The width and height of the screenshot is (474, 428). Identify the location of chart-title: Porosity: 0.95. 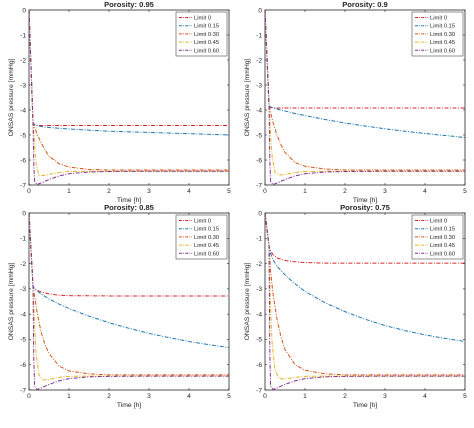
(129, 4).